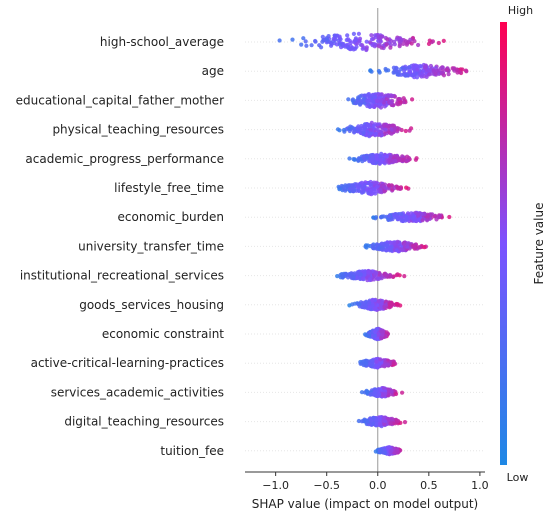  What do you see at coordinates (127, 363) in the screenshot?
I see `feature-label: active-critical-learning-practices` at bounding box center [127, 363].